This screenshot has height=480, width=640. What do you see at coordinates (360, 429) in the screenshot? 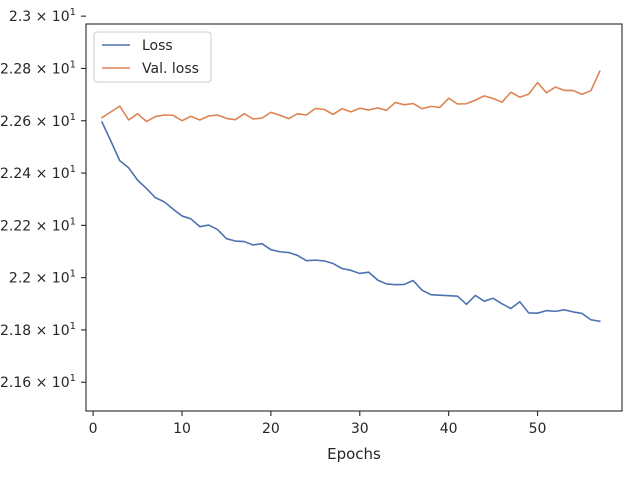
I see `x-tick-label: 30` at bounding box center [360, 429].